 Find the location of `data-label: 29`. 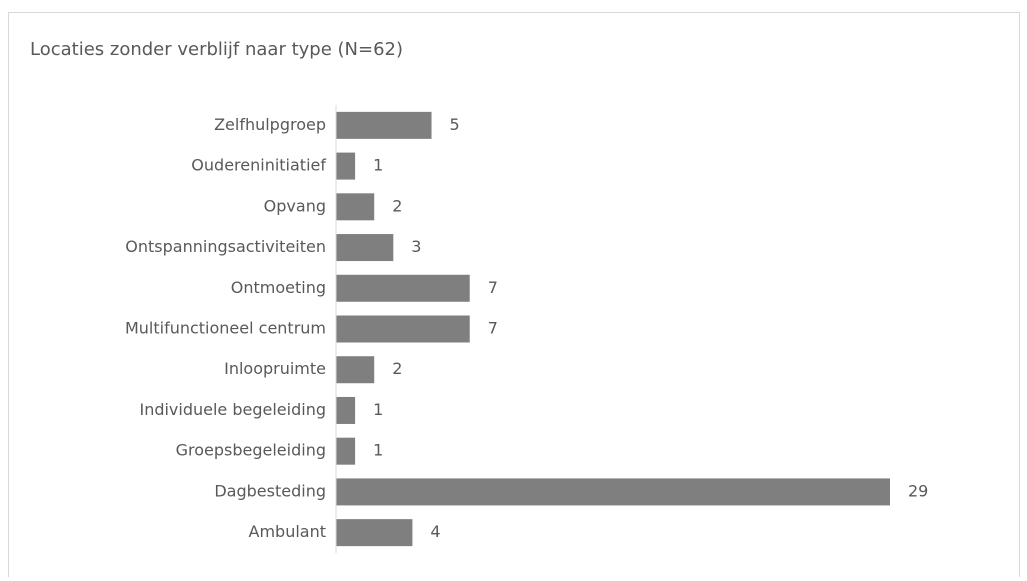

data-label: 29 is located at coordinates (918, 490).